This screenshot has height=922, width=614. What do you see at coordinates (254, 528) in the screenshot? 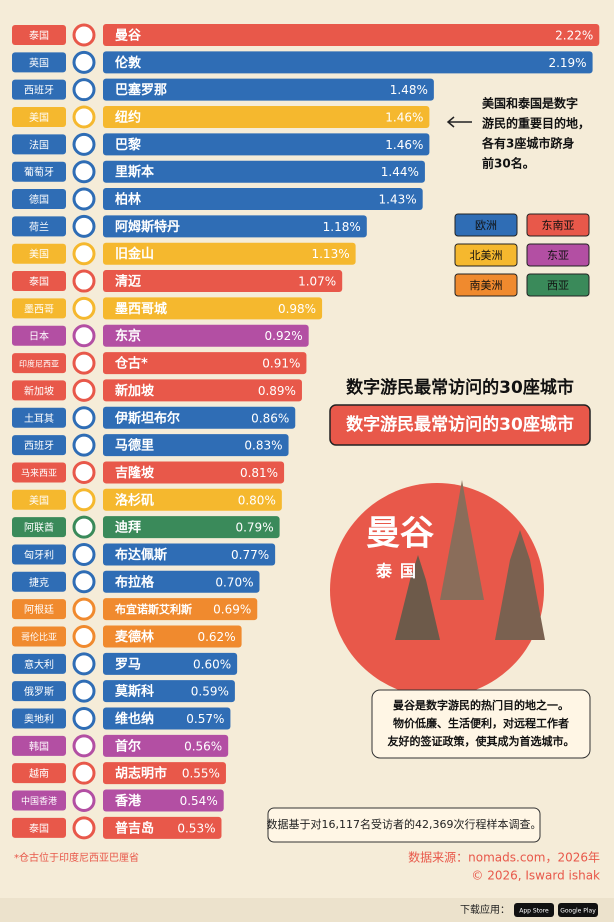
I see `value-label: 0.79%` at bounding box center [254, 528].